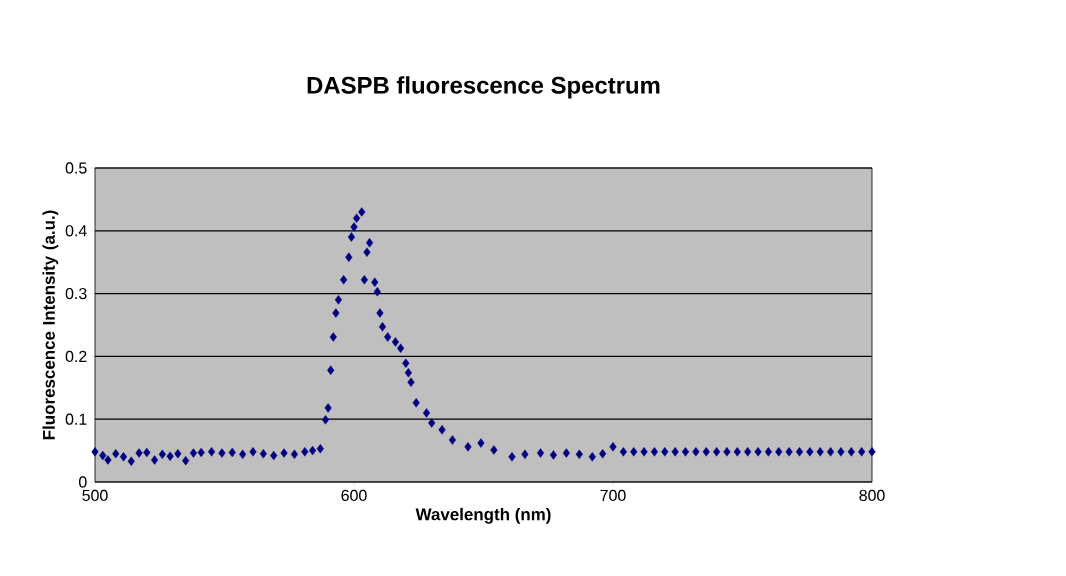  I want to click on y-axis-title: Fluorescence Intensity (a.u.), so click(50, 325).